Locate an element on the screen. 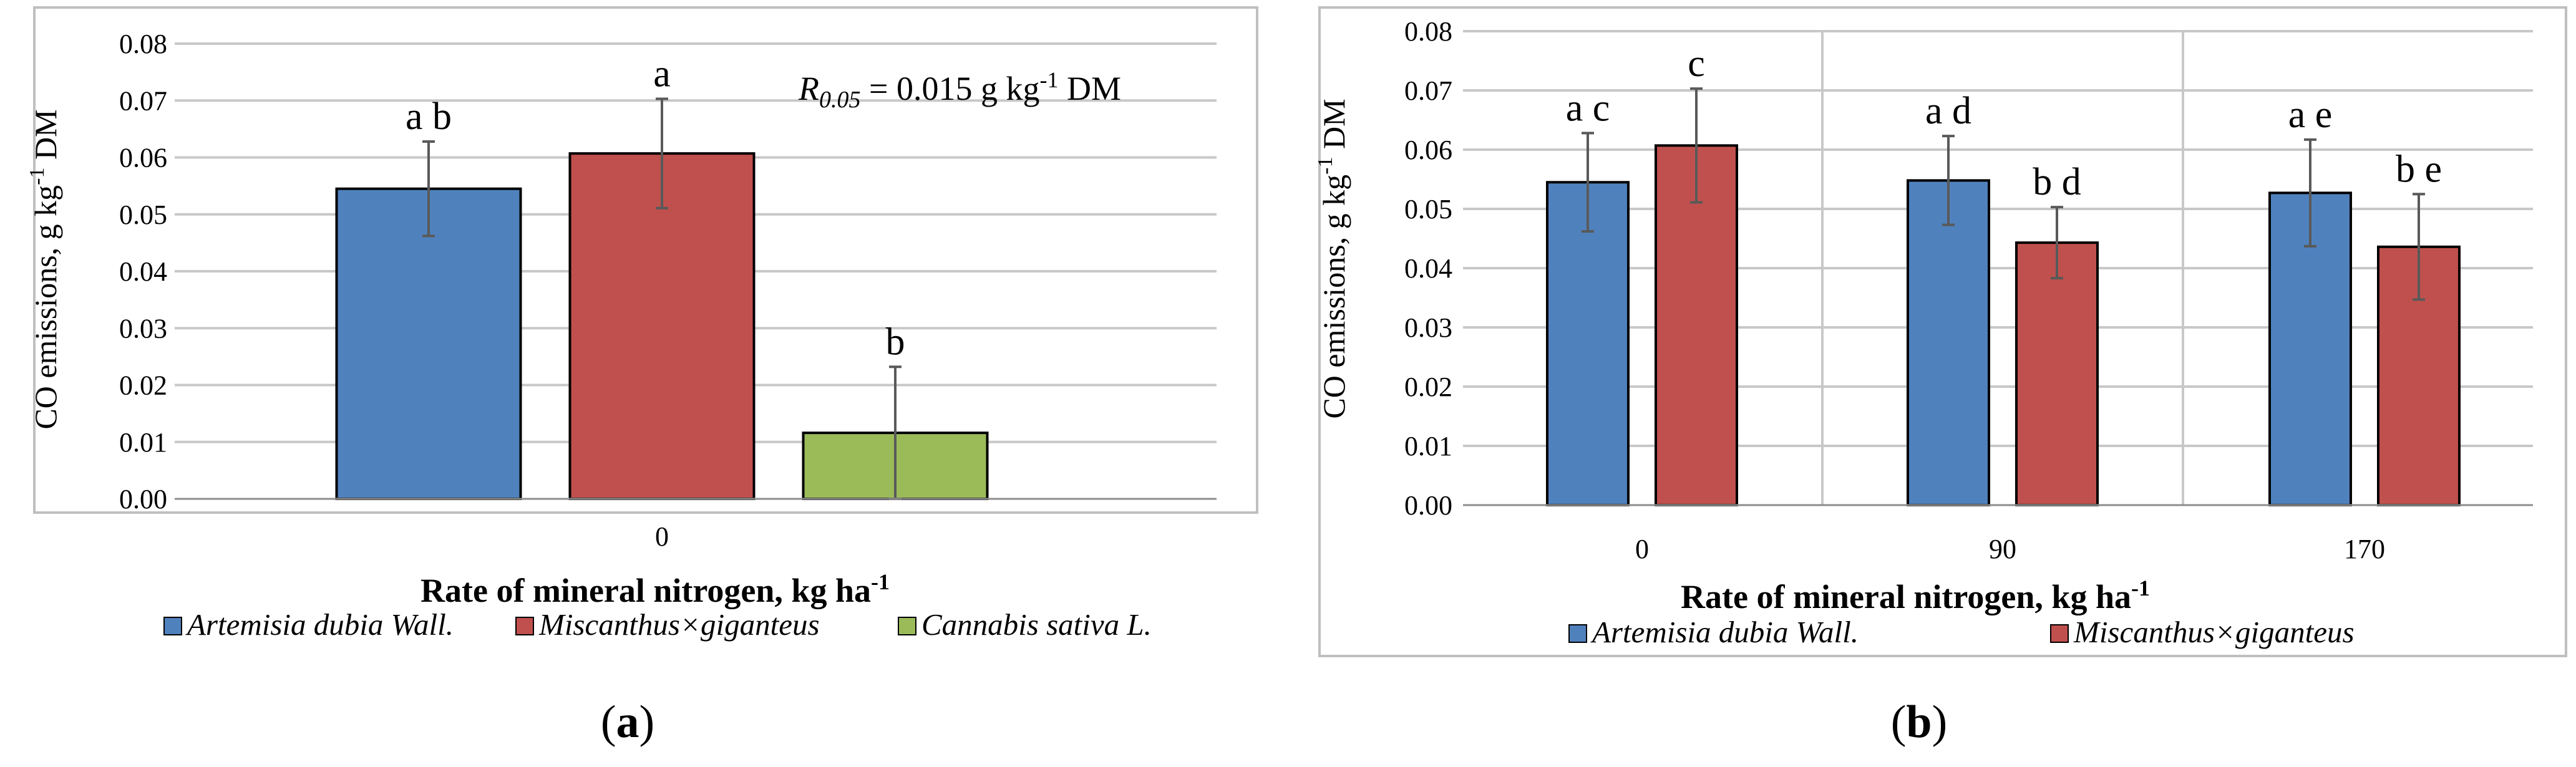 The width and height of the screenshot is (2576, 767). significance-letter: b is located at coordinates (896, 342).